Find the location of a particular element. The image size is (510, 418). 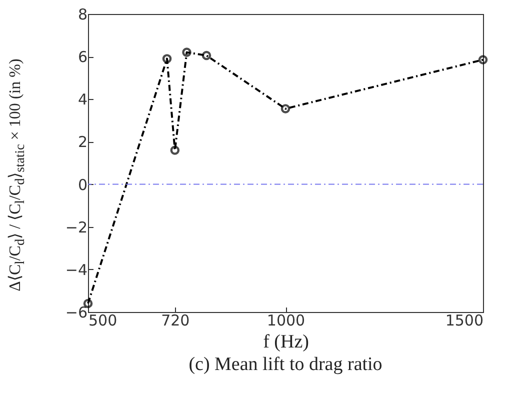

text: (c) Mean lift to drag ratio is located at coordinates (285, 364).